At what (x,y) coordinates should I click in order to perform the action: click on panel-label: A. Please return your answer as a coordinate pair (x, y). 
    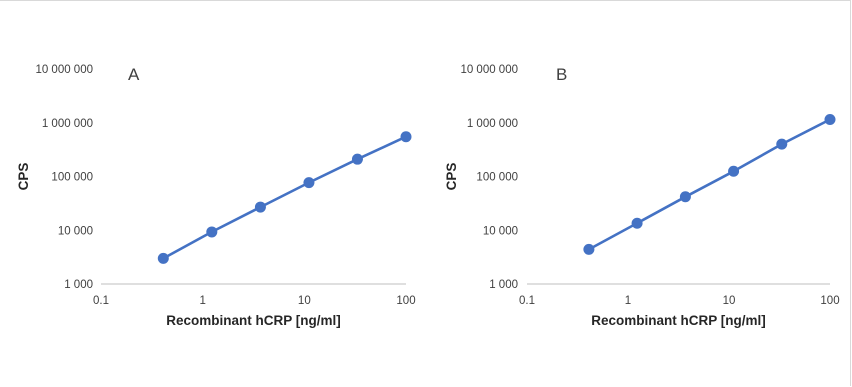
    Looking at the image, I should click on (134, 74).